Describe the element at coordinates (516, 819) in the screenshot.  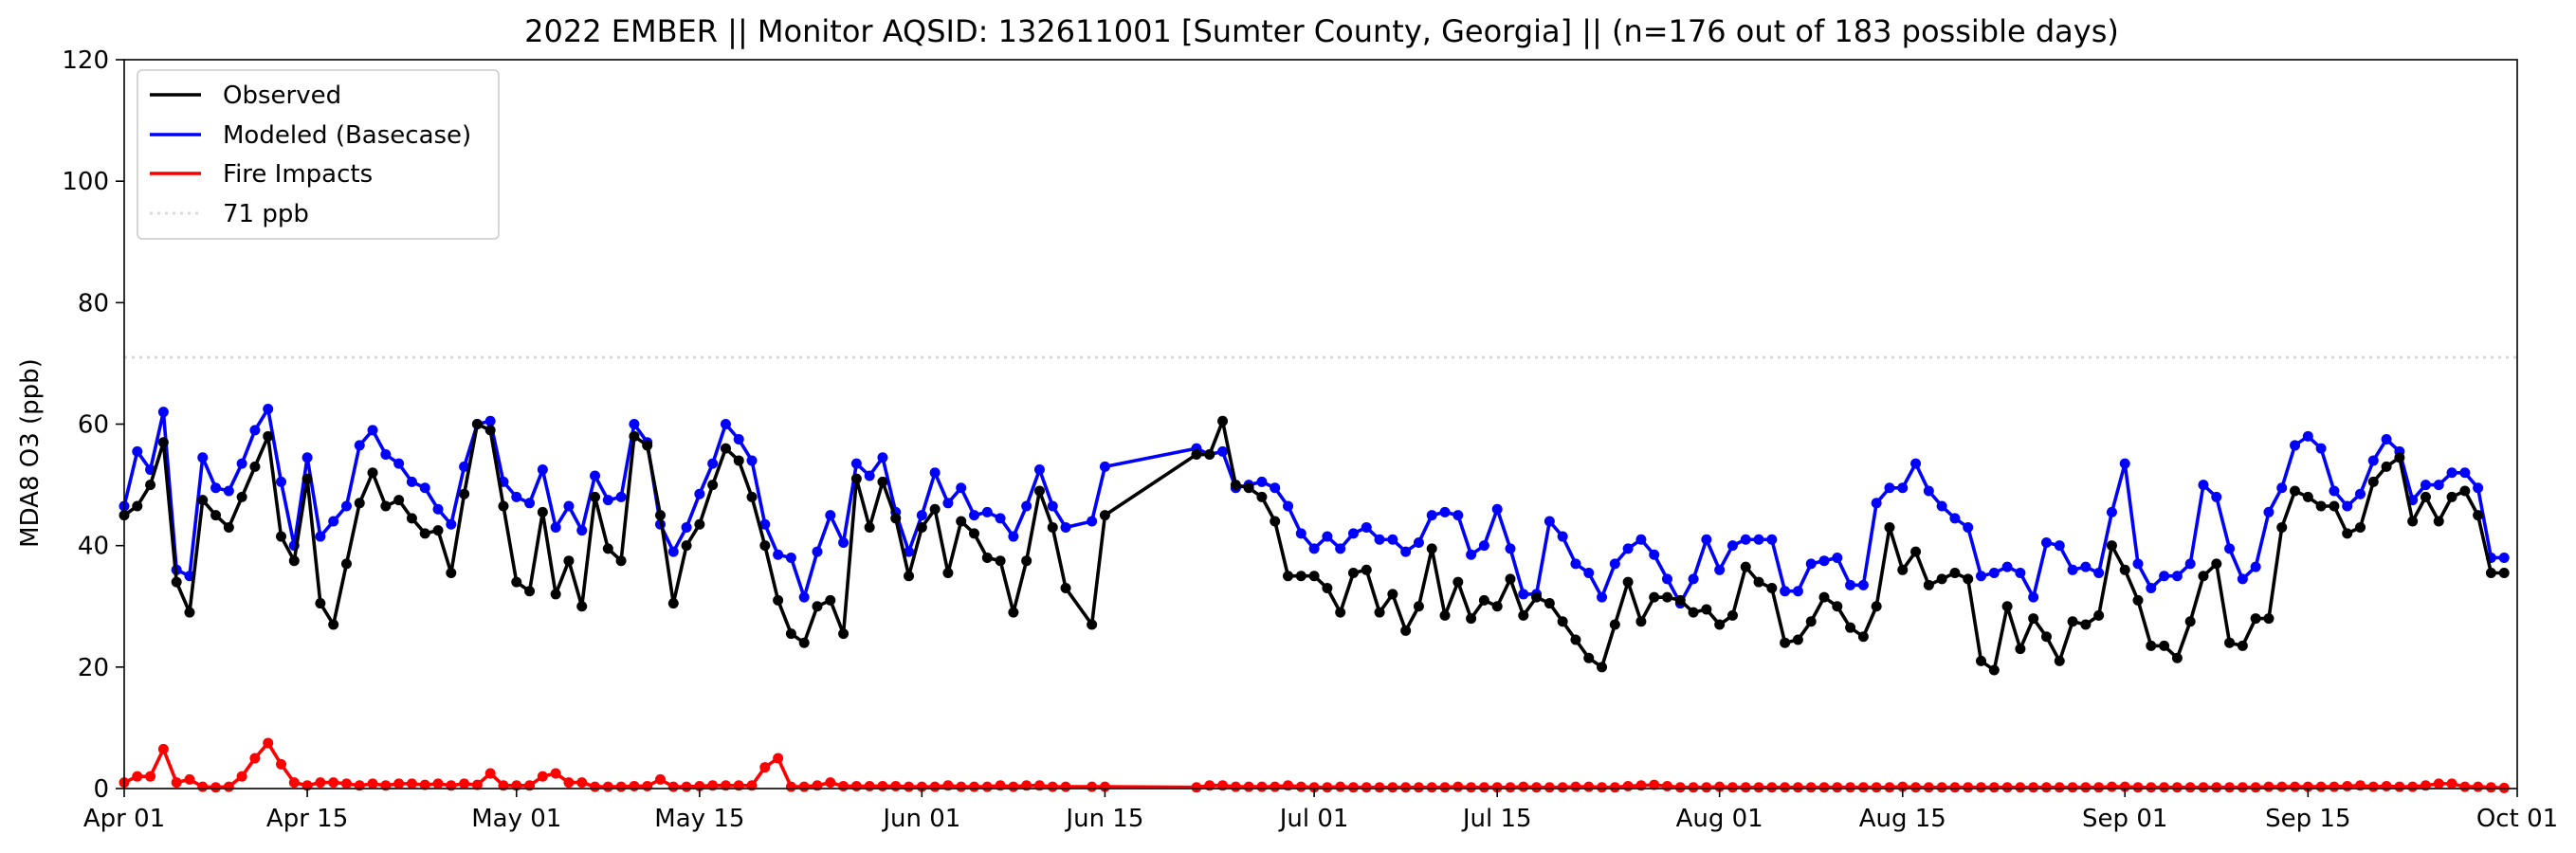
I see `x-tick-label: May 01` at that location.